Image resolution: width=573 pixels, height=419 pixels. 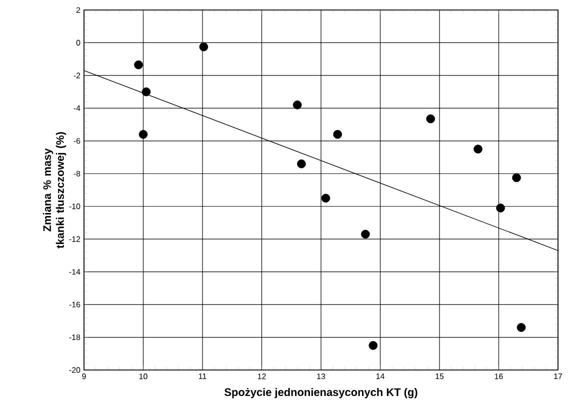 What do you see at coordinates (321, 393) in the screenshot?
I see `x-axis-title: Spożycie jednonienasyconych KT (g)` at bounding box center [321, 393].